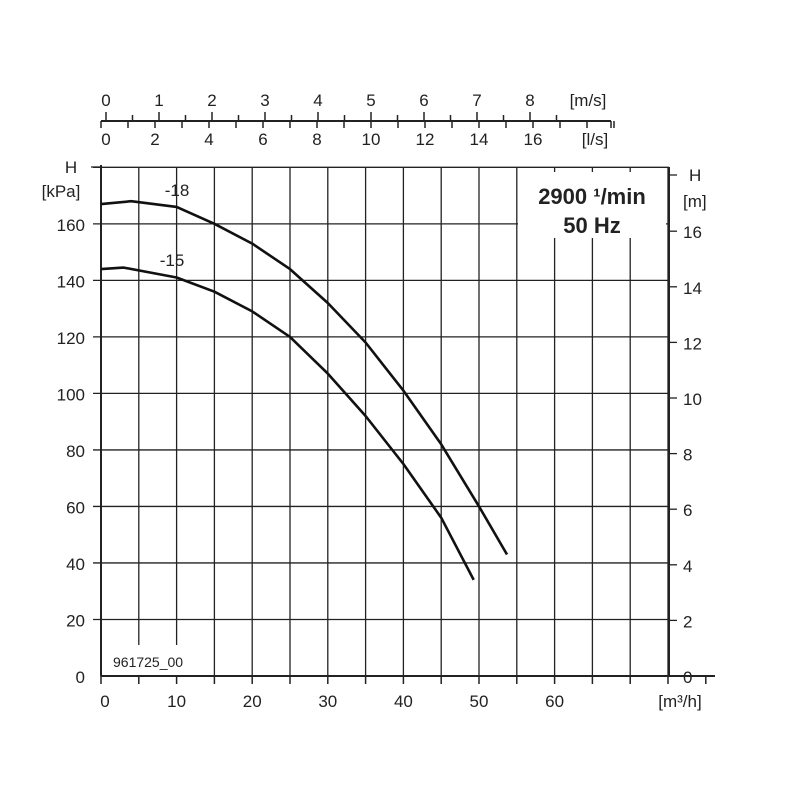 This screenshot has width=800, height=800. What do you see at coordinates (533, 139) in the screenshot?
I see `flow-tick-label: 16` at bounding box center [533, 139].